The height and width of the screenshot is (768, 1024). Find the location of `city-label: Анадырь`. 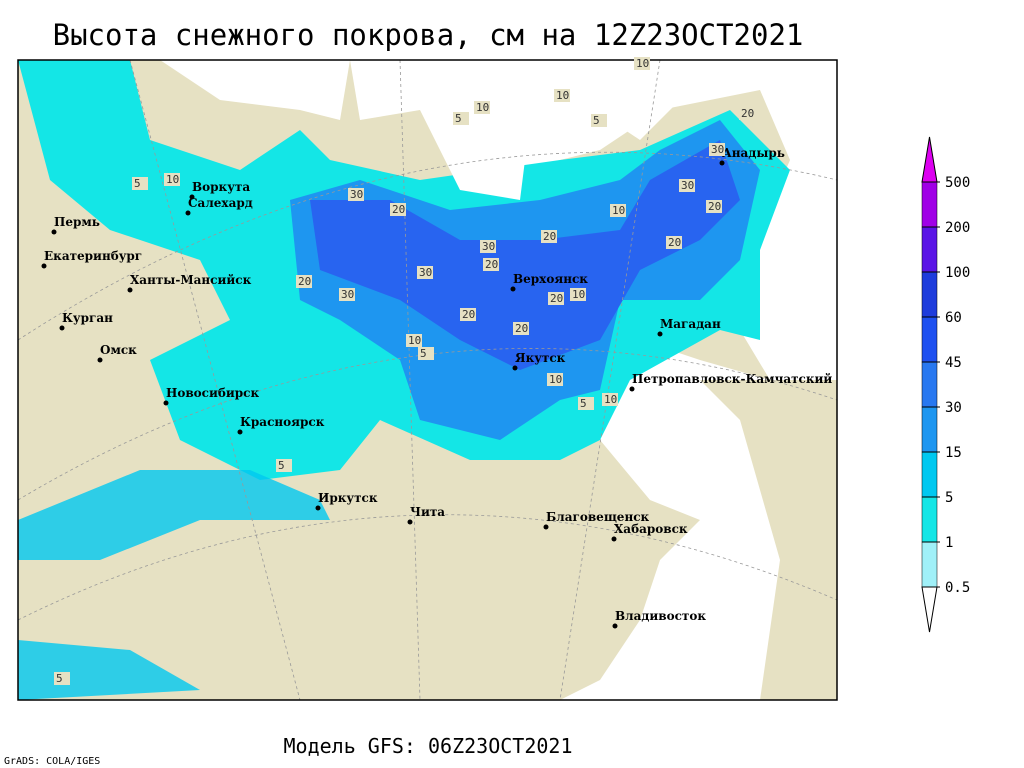

city-label: Анадырь is located at coordinates (753, 153).